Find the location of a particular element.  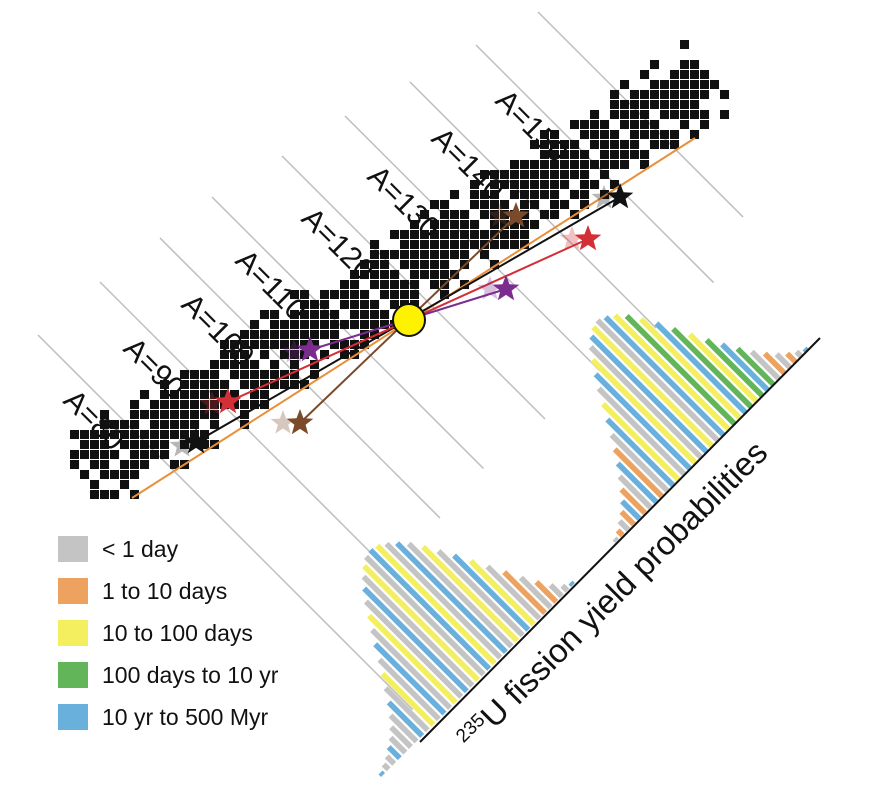

legend-label: 10 to 100 days is located at coordinates (177, 632).